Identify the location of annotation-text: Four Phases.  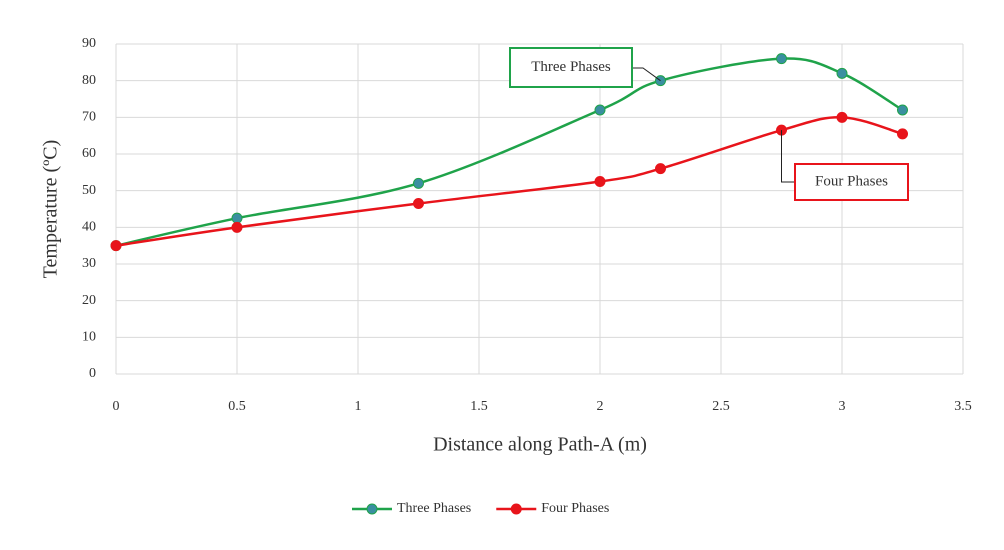
(851, 181).